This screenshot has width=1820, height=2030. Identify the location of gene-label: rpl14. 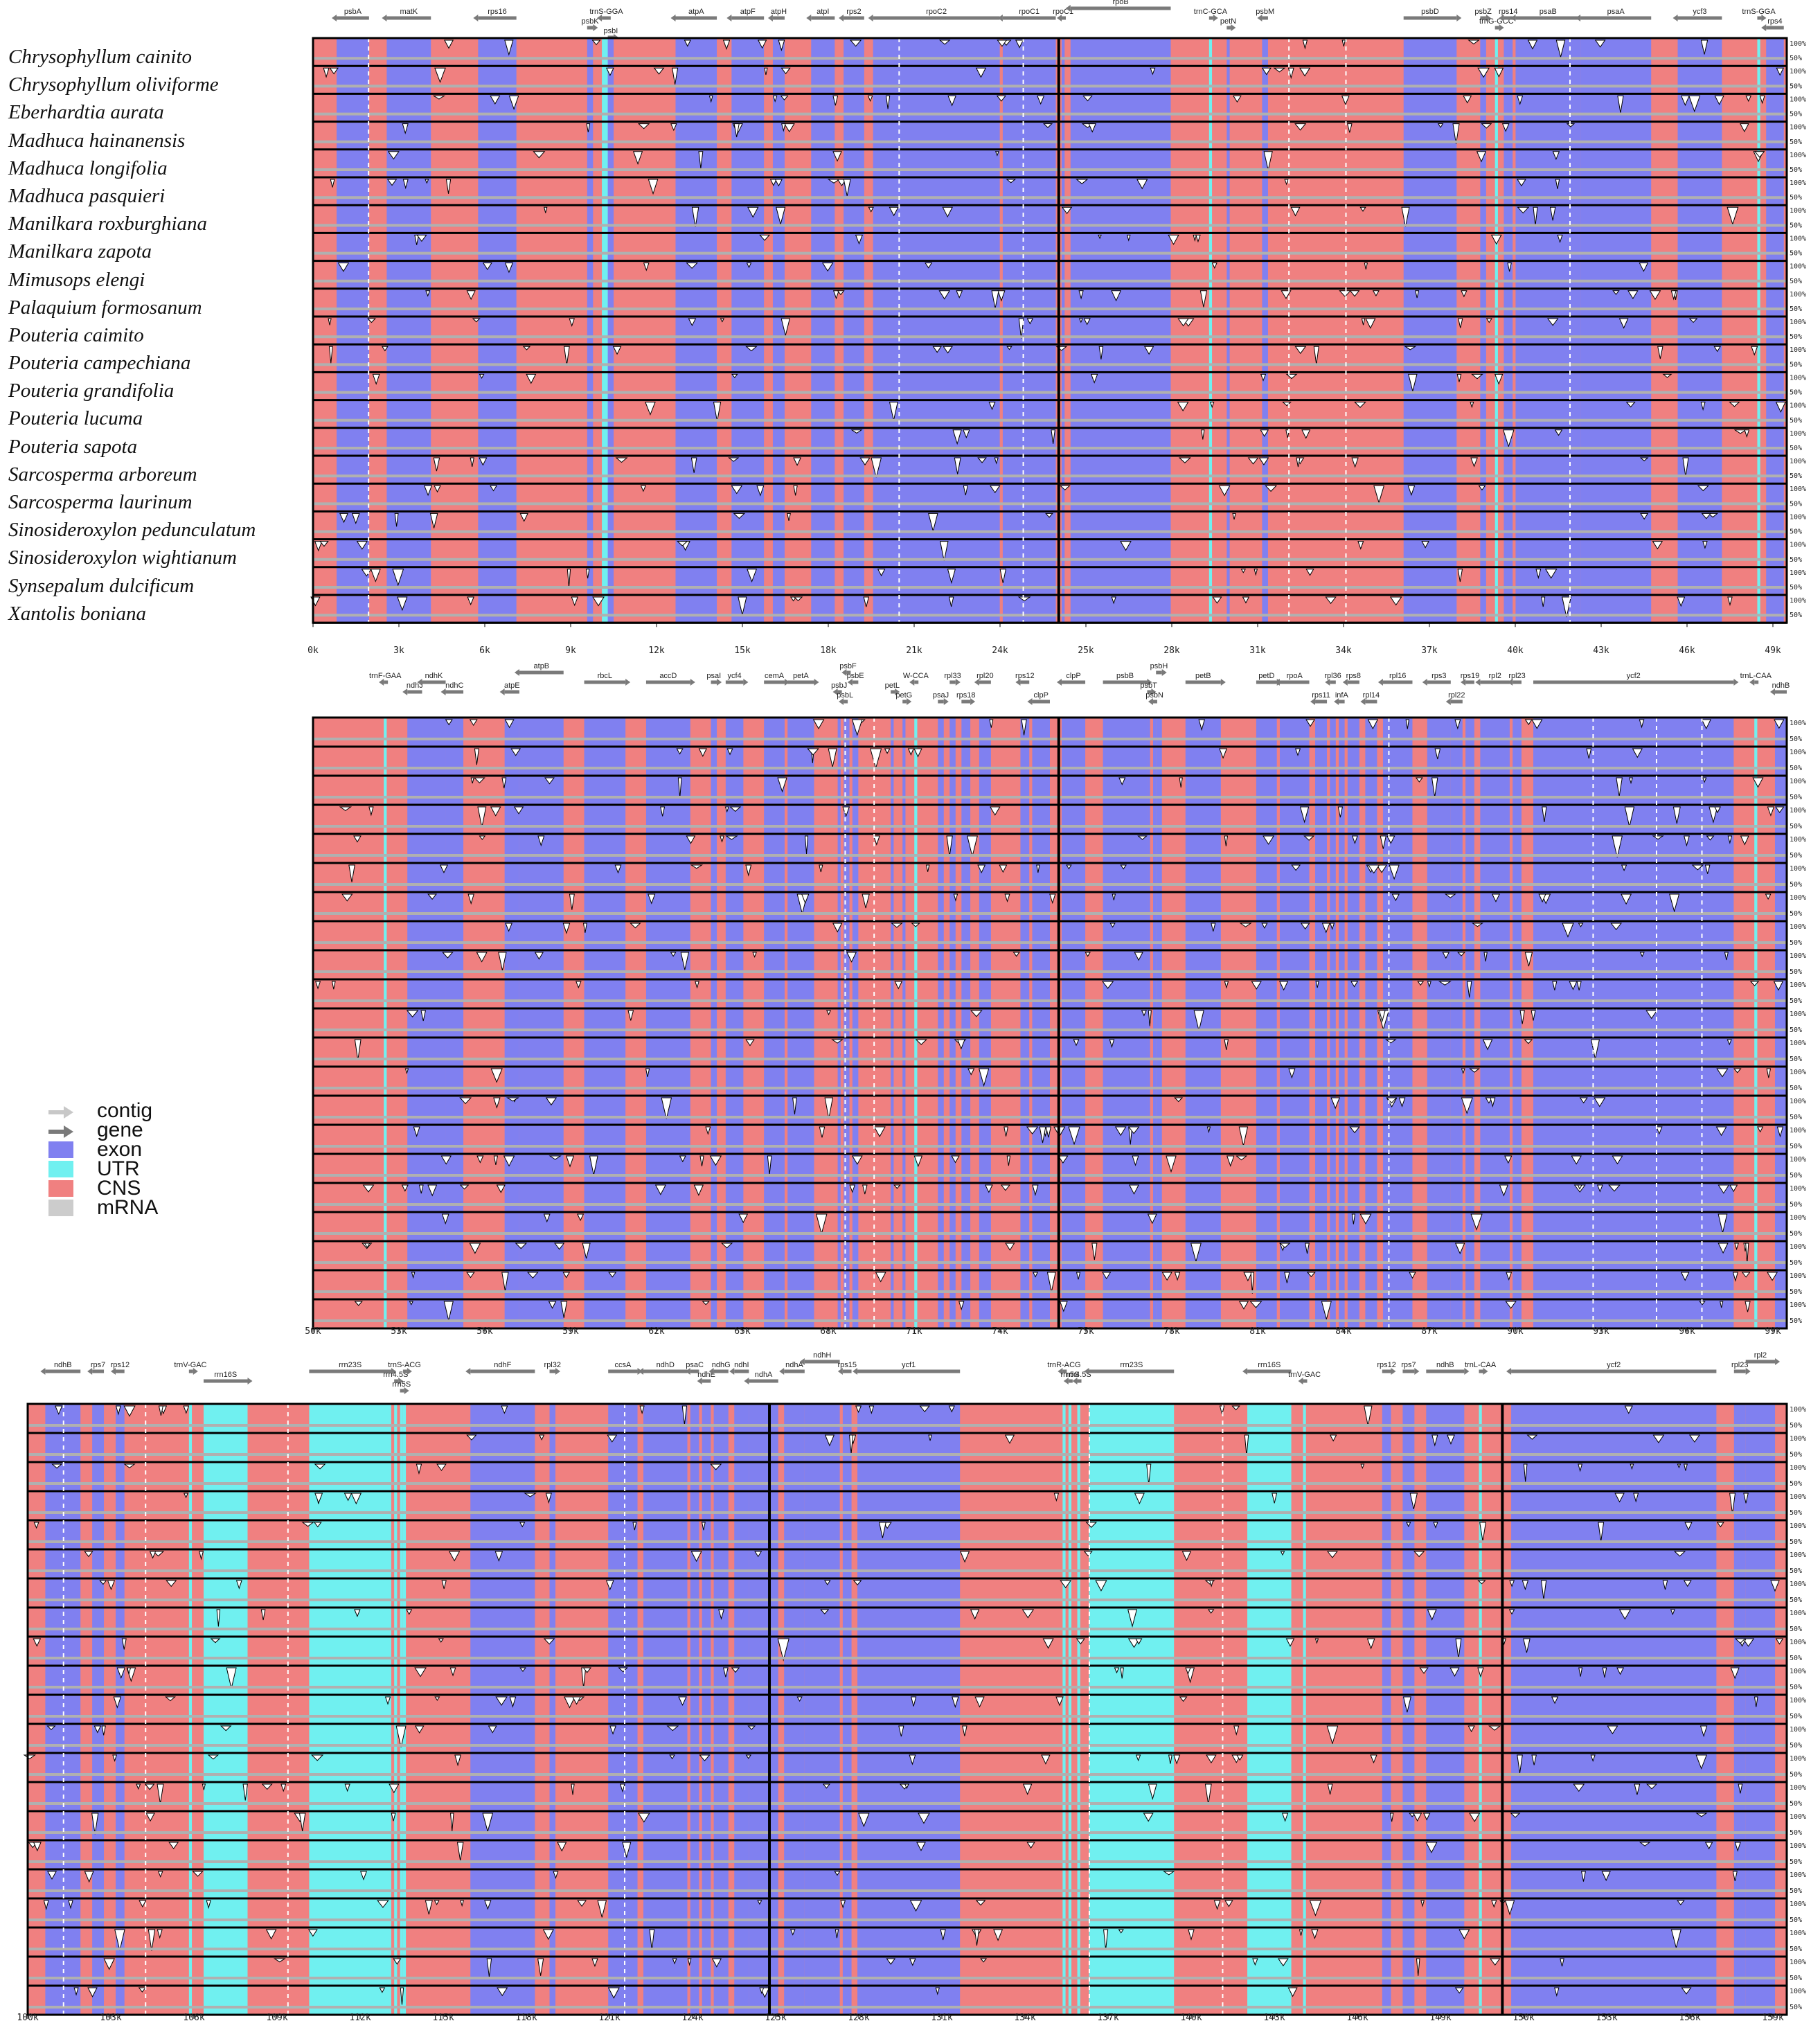
(1371, 695).